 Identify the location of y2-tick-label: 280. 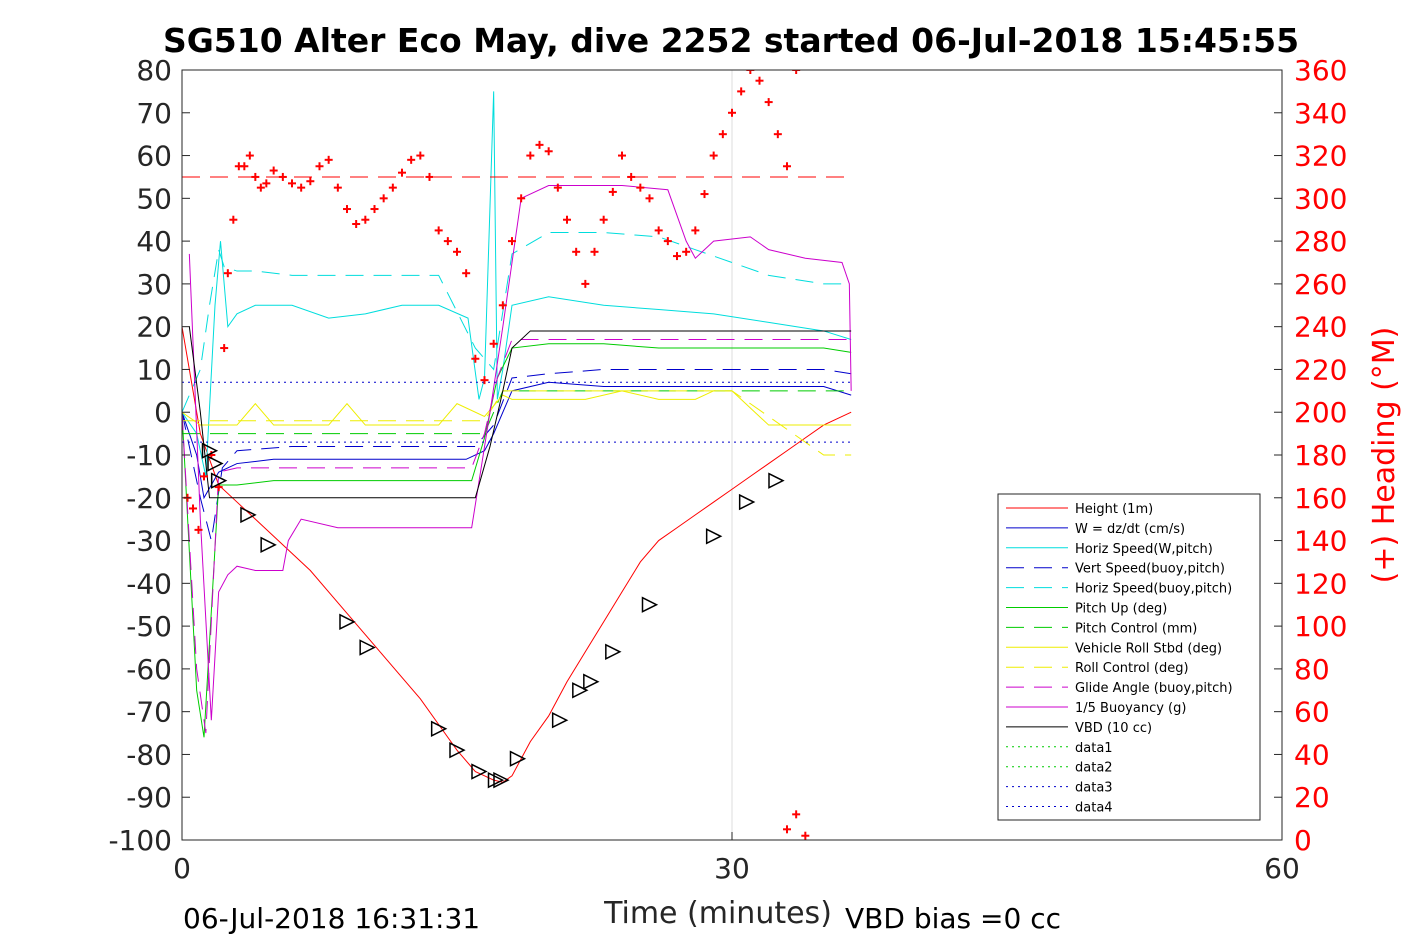
(1320, 241).